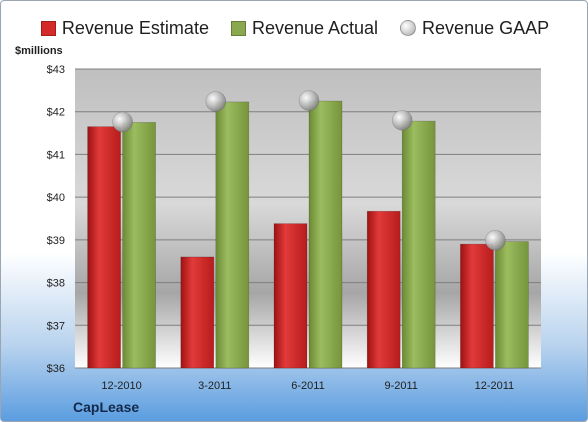 The height and width of the screenshot is (422, 588). What do you see at coordinates (495, 386) in the screenshot?
I see `x-tick-label: 12-2011` at bounding box center [495, 386].